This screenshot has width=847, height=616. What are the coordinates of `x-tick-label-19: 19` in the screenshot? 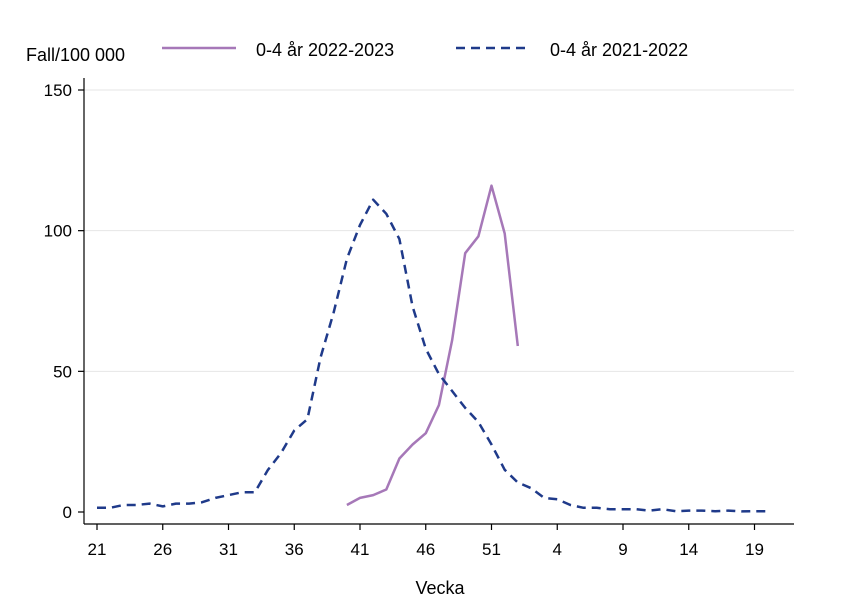 It's located at (754, 549).